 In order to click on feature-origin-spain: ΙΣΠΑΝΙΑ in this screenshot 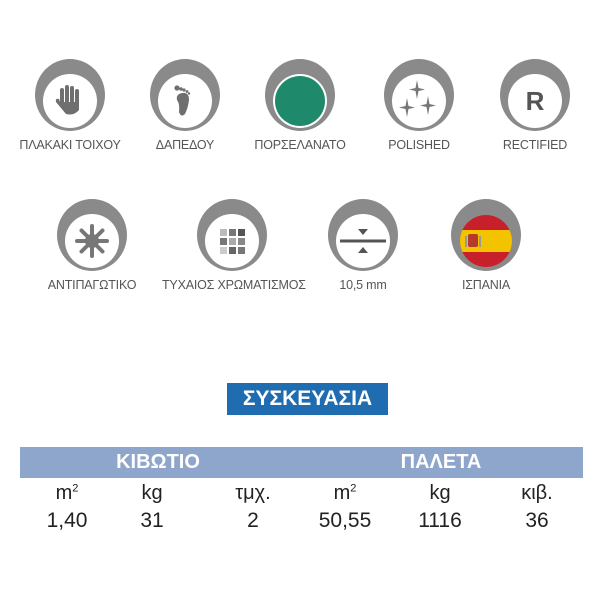, I will do `click(486, 245)`.